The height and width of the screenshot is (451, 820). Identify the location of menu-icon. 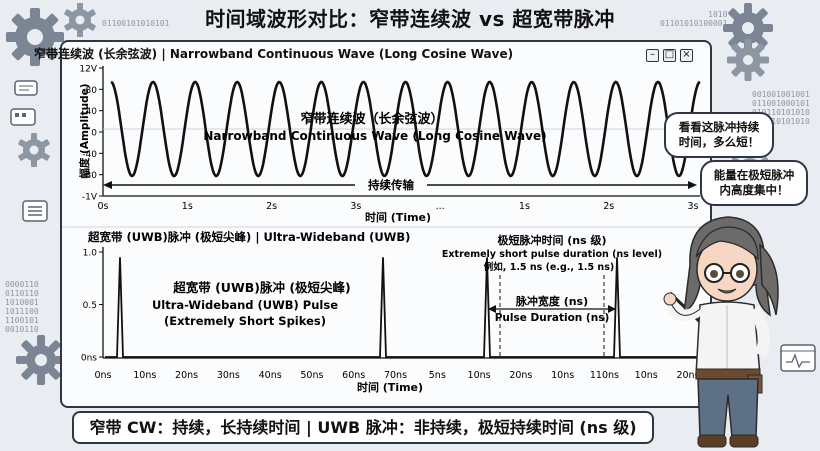
(35, 211).